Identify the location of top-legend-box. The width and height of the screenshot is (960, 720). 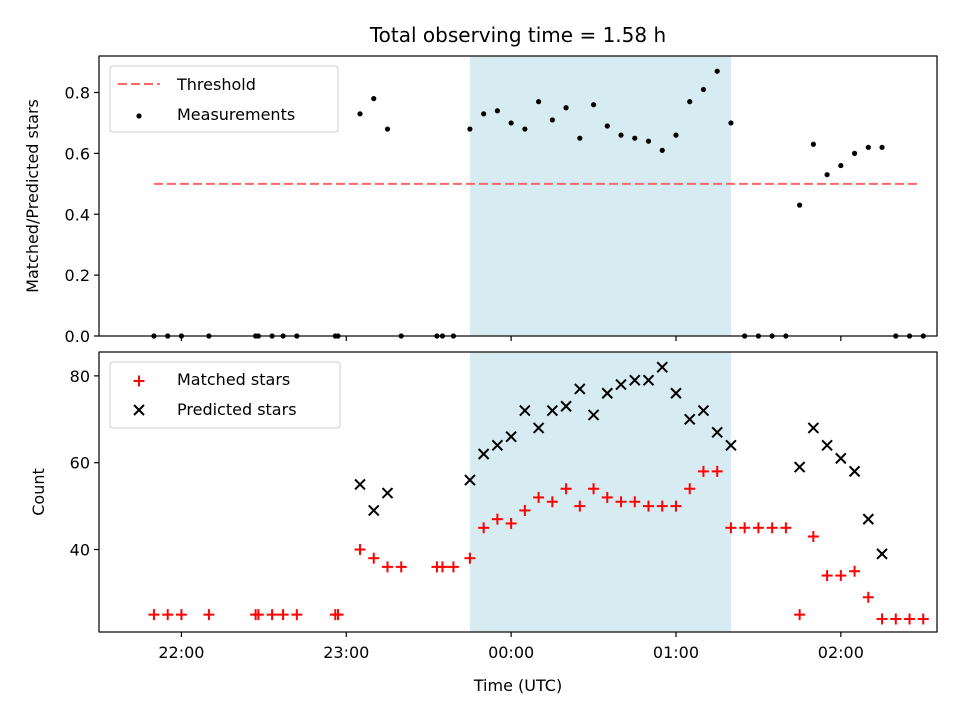
(224, 99).